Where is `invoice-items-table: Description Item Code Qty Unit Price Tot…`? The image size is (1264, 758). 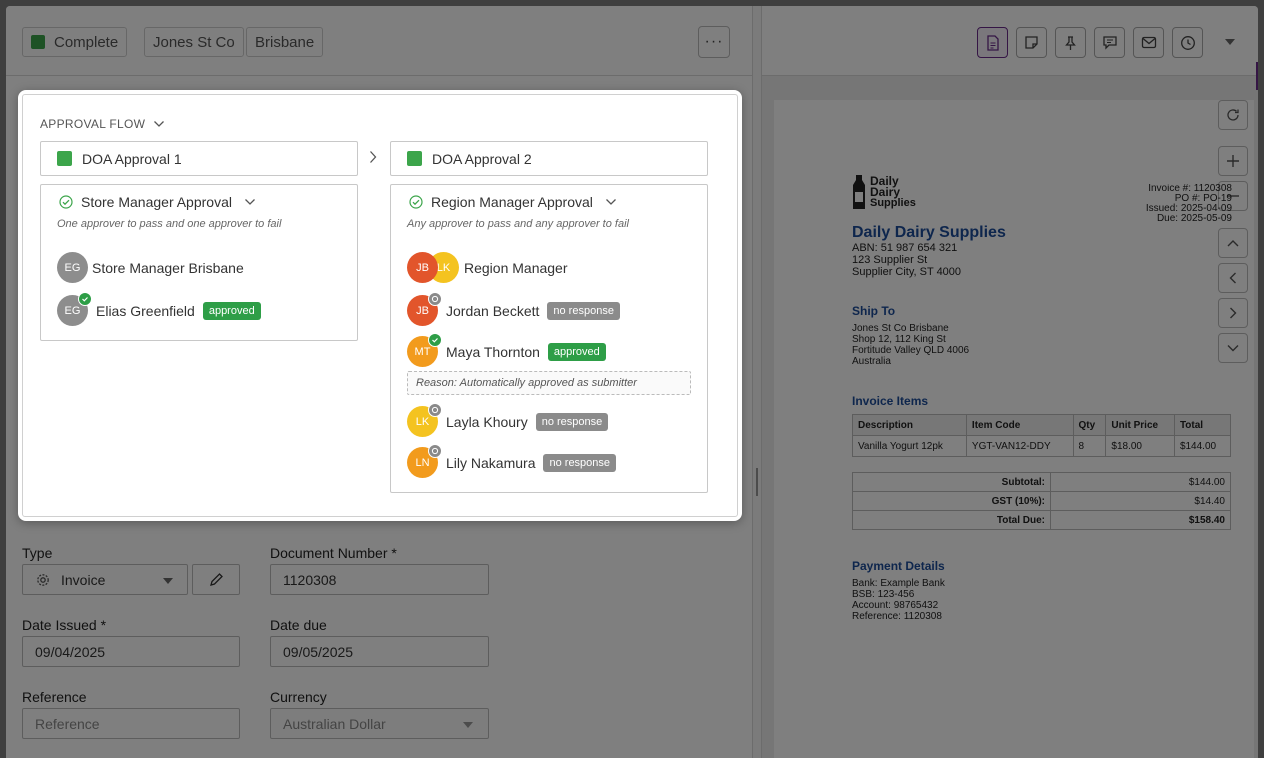
invoice-items-table: Description Item Code Qty Unit Price Tot… is located at coordinates (1042, 435).